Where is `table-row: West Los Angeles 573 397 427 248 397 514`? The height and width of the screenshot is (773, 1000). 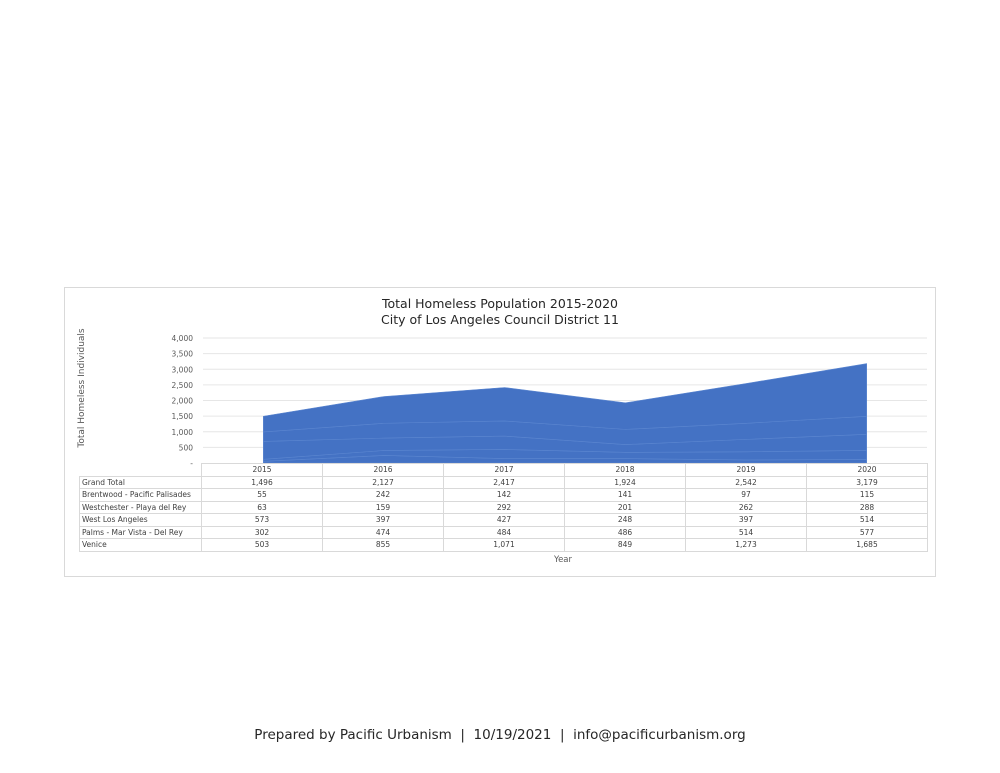
table-row: West Los Angeles 573 397 427 248 397 514 is located at coordinates (503, 520).